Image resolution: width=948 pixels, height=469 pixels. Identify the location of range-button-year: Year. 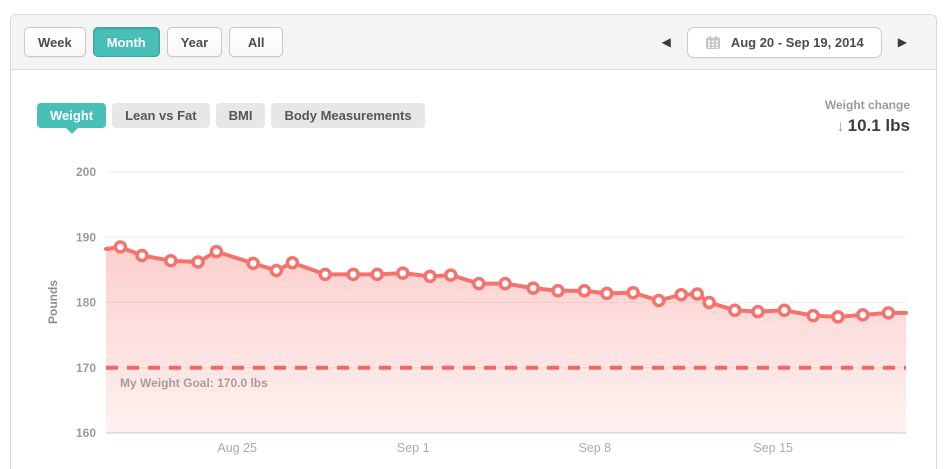
(194, 42).